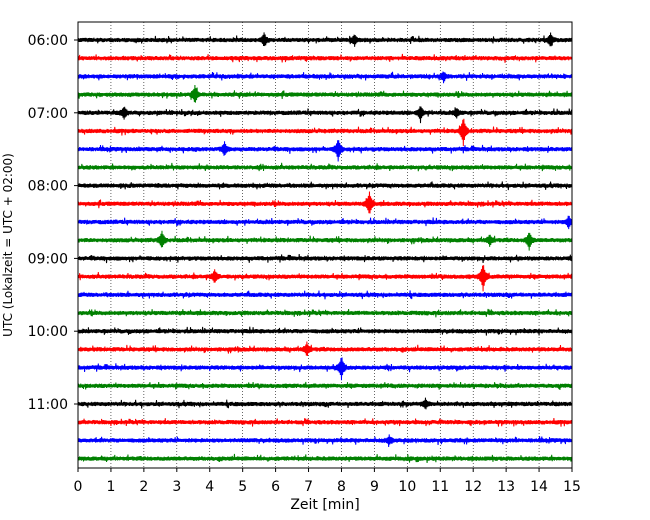 The width and height of the screenshot is (650, 520). What do you see at coordinates (176, 487) in the screenshot?
I see `x-tick-label: 3` at bounding box center [176, 487].